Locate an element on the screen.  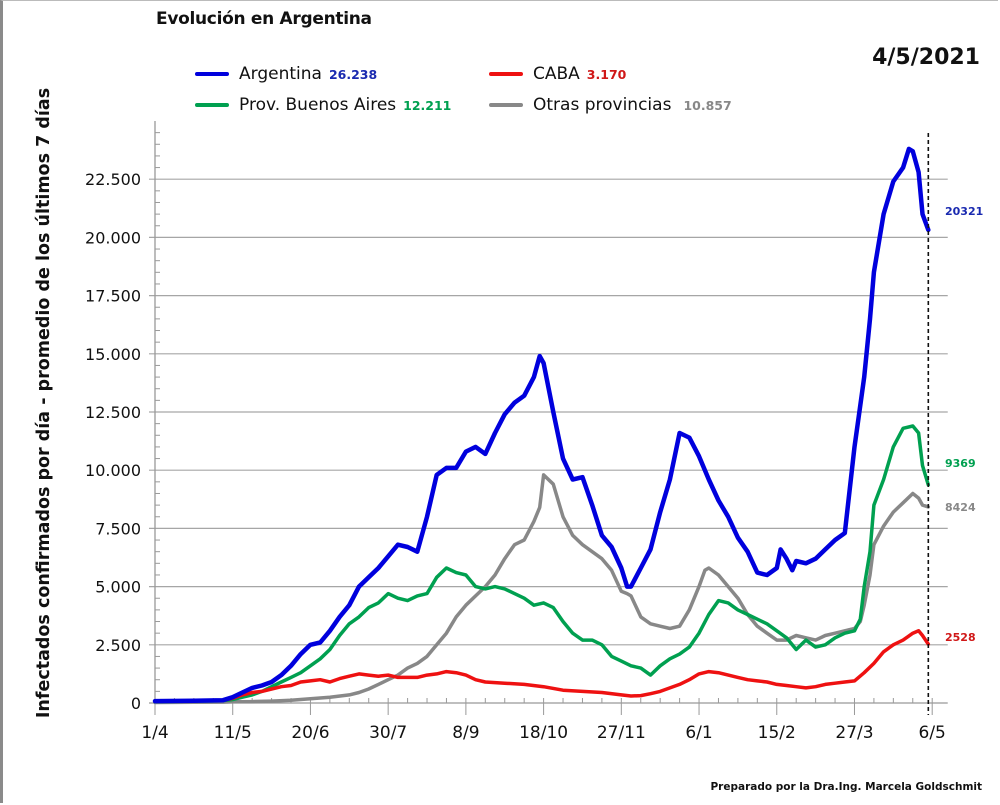
legend-swatch-caba is located at coordinates (506, 74).